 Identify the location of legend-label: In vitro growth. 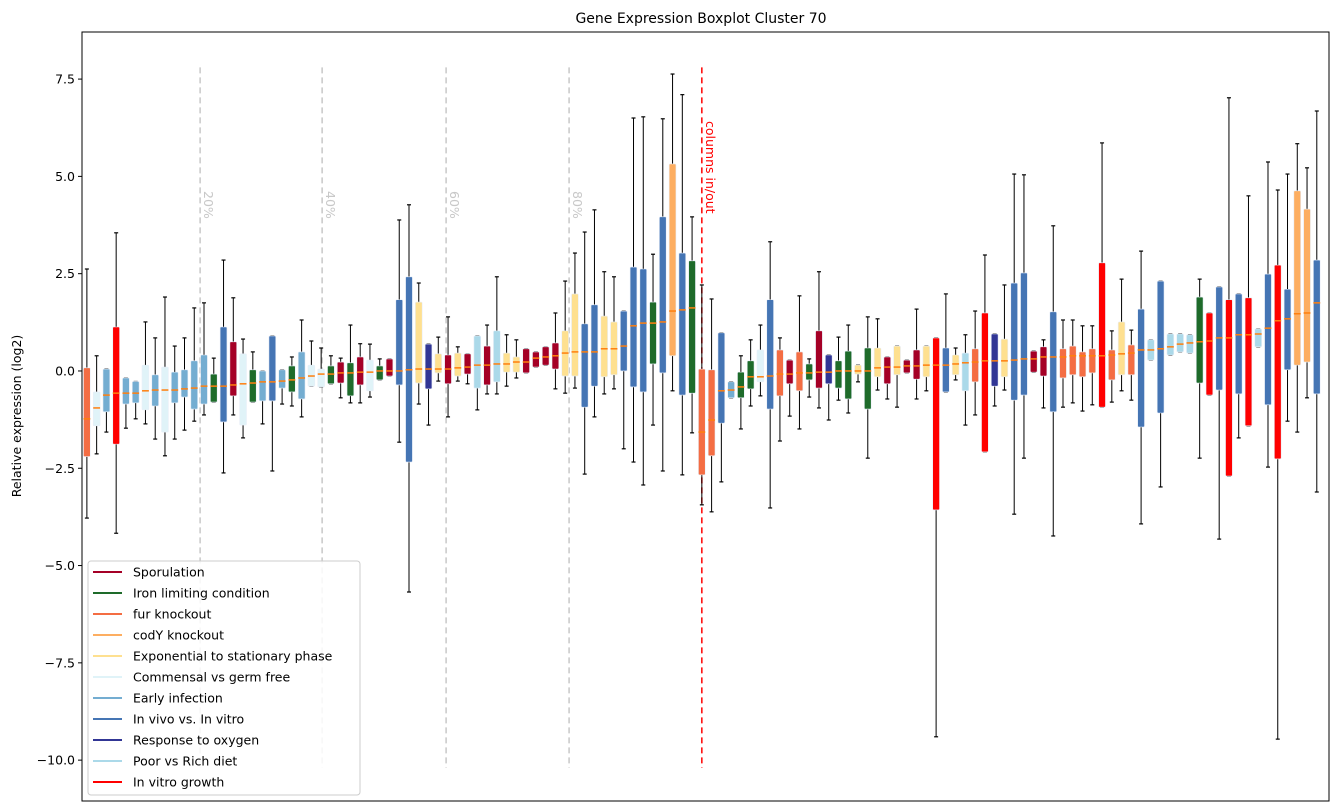
(178, 782).